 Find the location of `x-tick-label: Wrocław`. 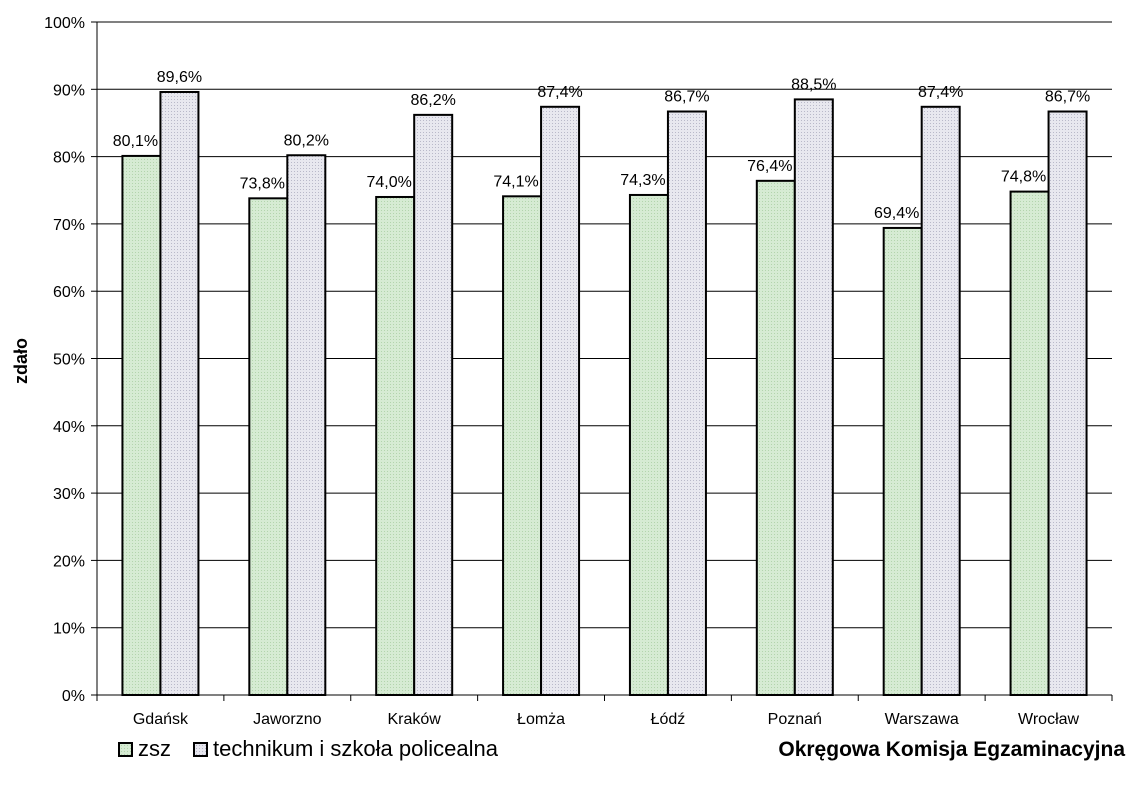

x-tick-label: Wrocław is located at coordinates (1048, 719).